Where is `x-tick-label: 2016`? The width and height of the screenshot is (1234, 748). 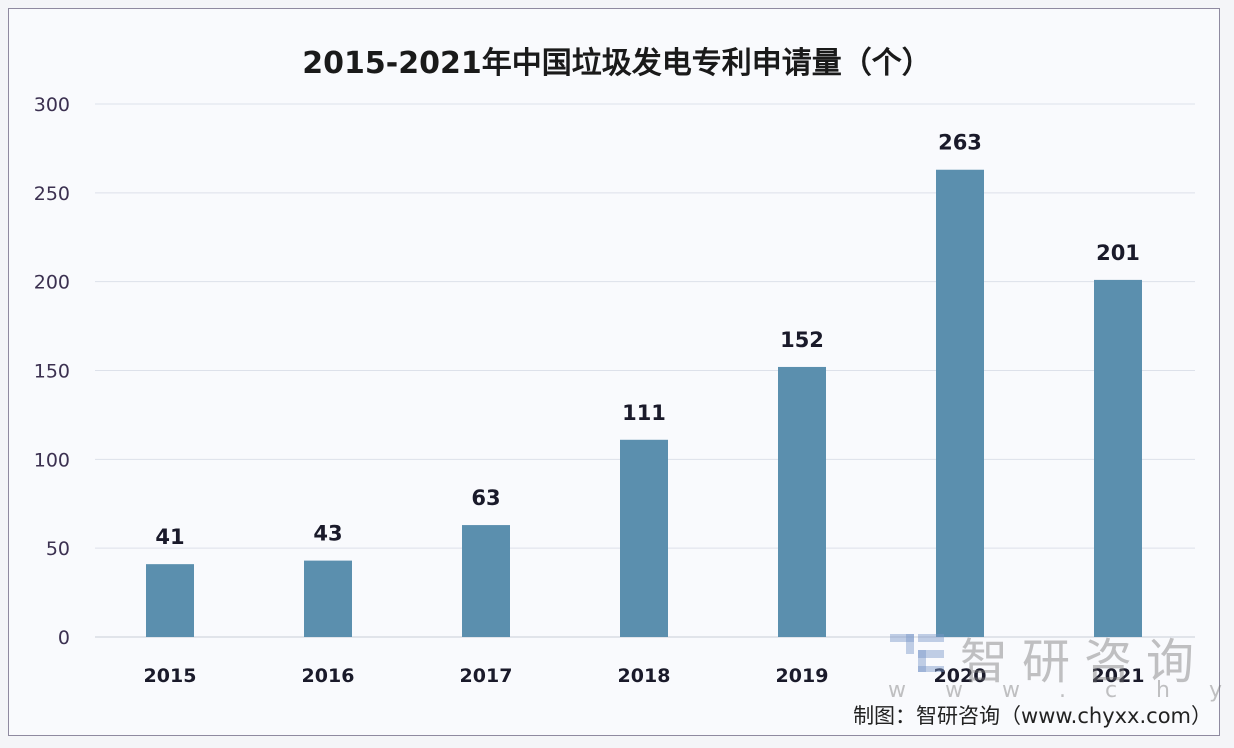 x-tick-label: 2016 is located at coordinates (328, 676).